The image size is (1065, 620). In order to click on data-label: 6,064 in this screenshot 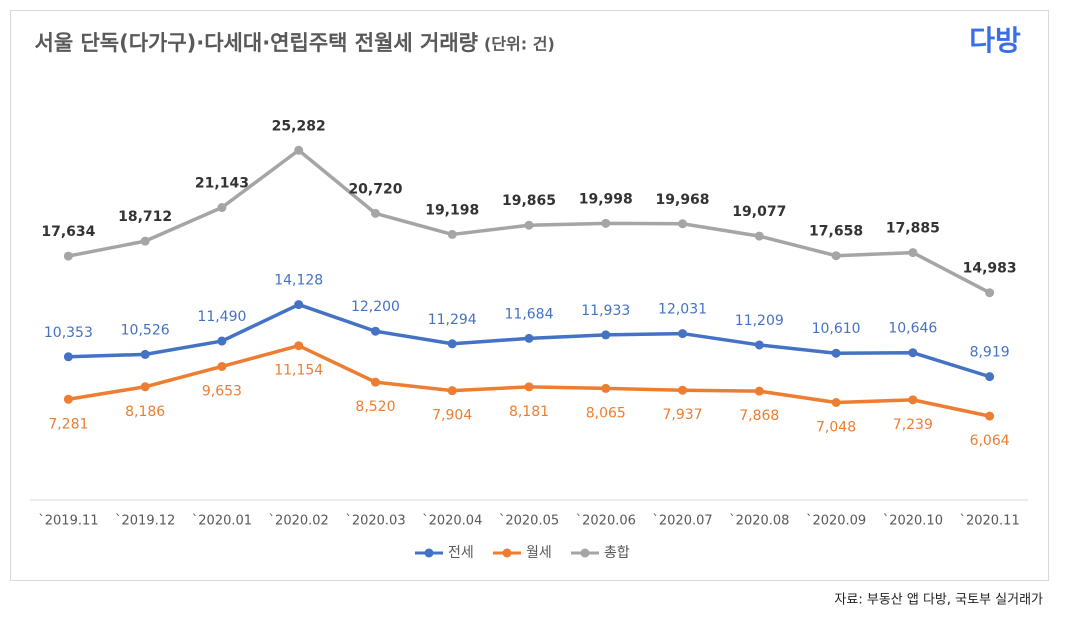, I will do `click(990, 441)`.